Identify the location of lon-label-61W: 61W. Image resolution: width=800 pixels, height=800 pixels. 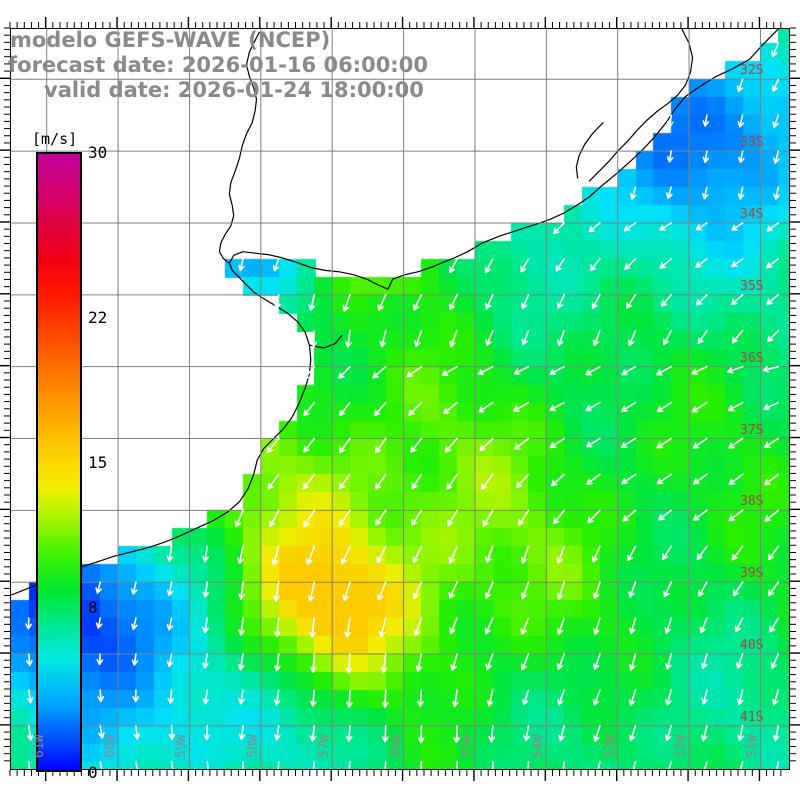
(39, 746).